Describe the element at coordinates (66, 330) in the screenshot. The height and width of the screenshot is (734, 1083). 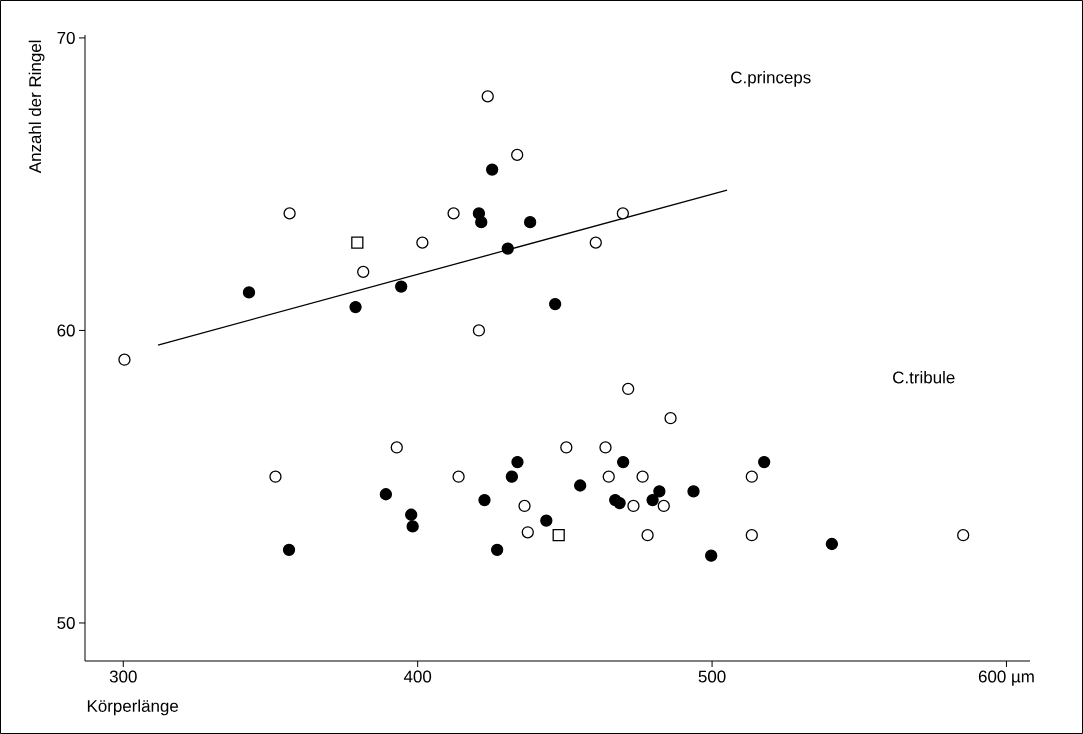
I see `y-tick-label: 60` at that location.